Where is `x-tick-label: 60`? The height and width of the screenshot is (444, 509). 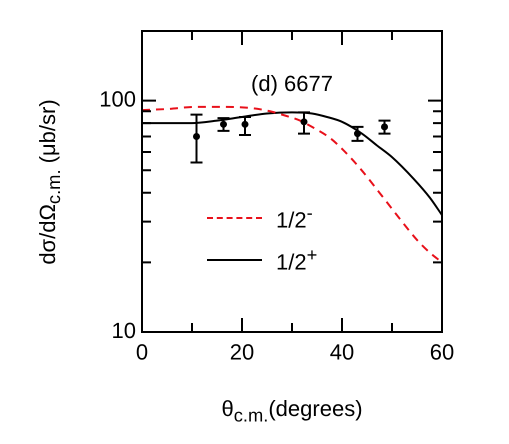 x-tick-label: 60 is located at coordinates (442, 351).